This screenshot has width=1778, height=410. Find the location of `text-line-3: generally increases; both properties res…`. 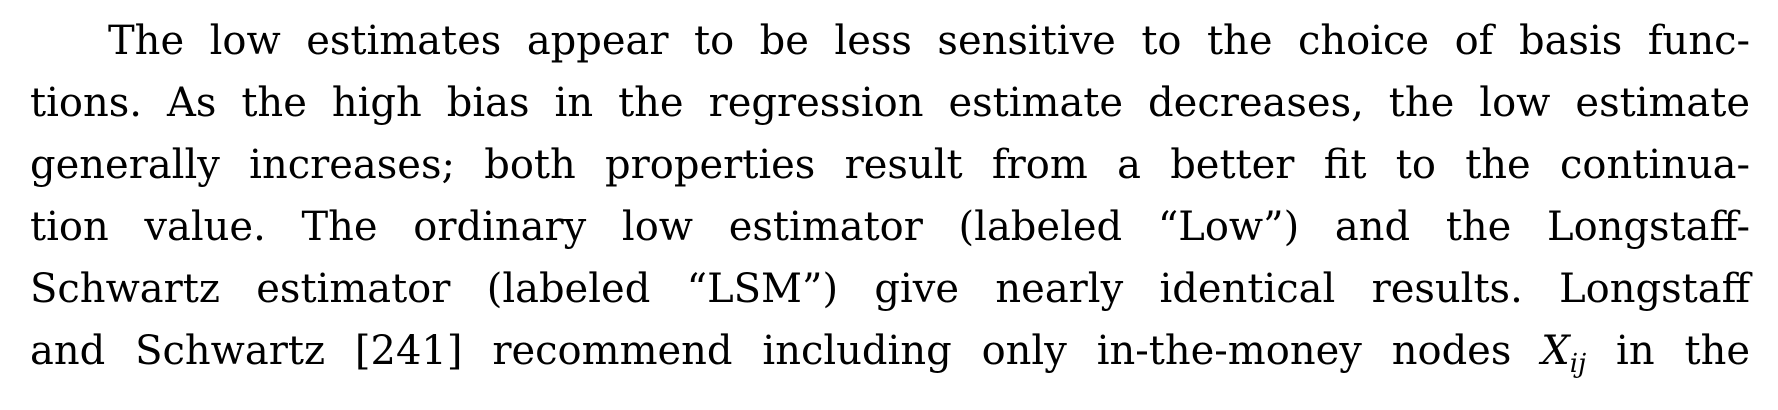

text-line-3: generally increases; both properties res… is located at coordinates (890, 165).